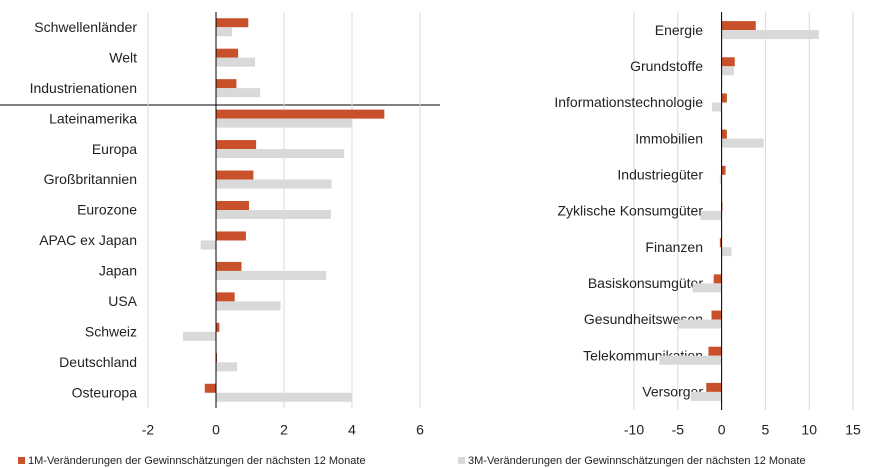  What do you see at coordinates (634, 430) in the screenshot?
I see `x-tick-label: -10` at bounding box center [634, 430].